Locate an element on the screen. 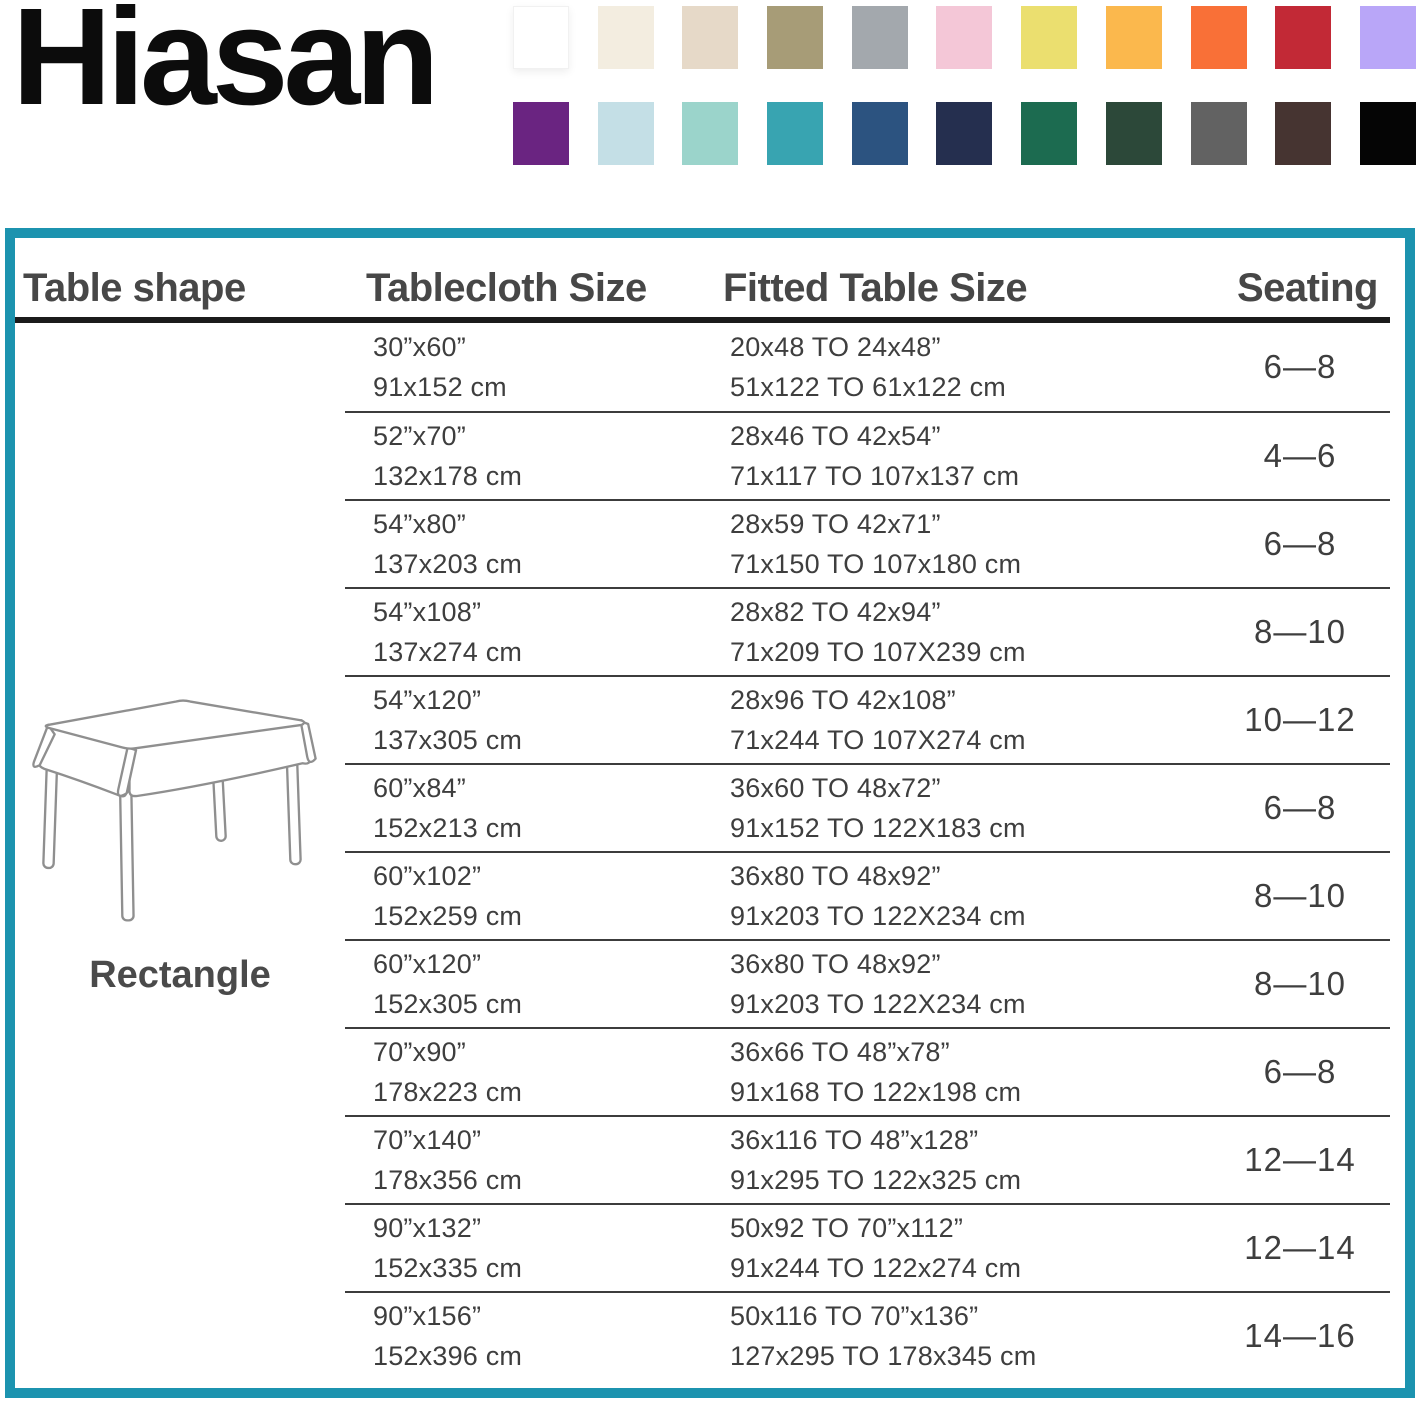 This screenshot has width=1417, height=1402. swatch-navy is located at coordinates (964, 133).